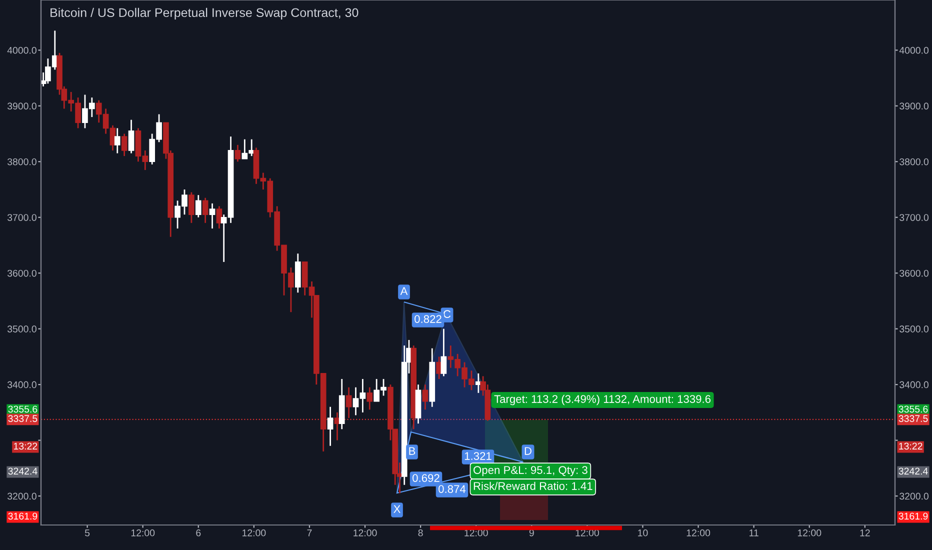 This screenshot has height=550, width=932. I want to click on x-tick-label: 8, so click(420, 532).